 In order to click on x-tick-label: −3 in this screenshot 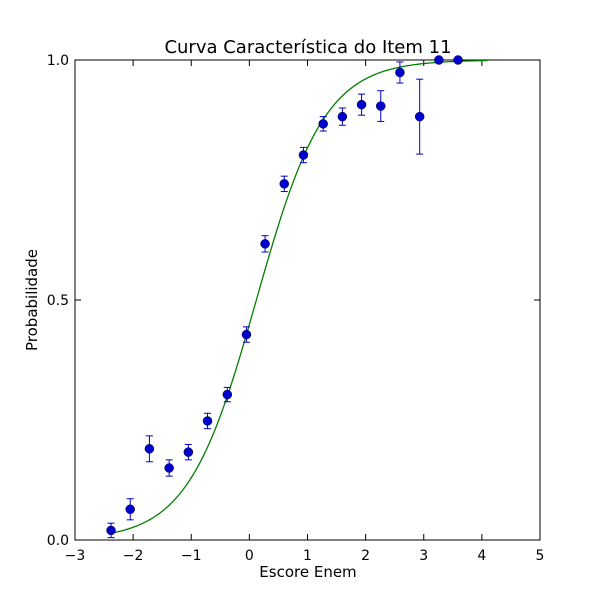, I will do `click(75, 556)`.